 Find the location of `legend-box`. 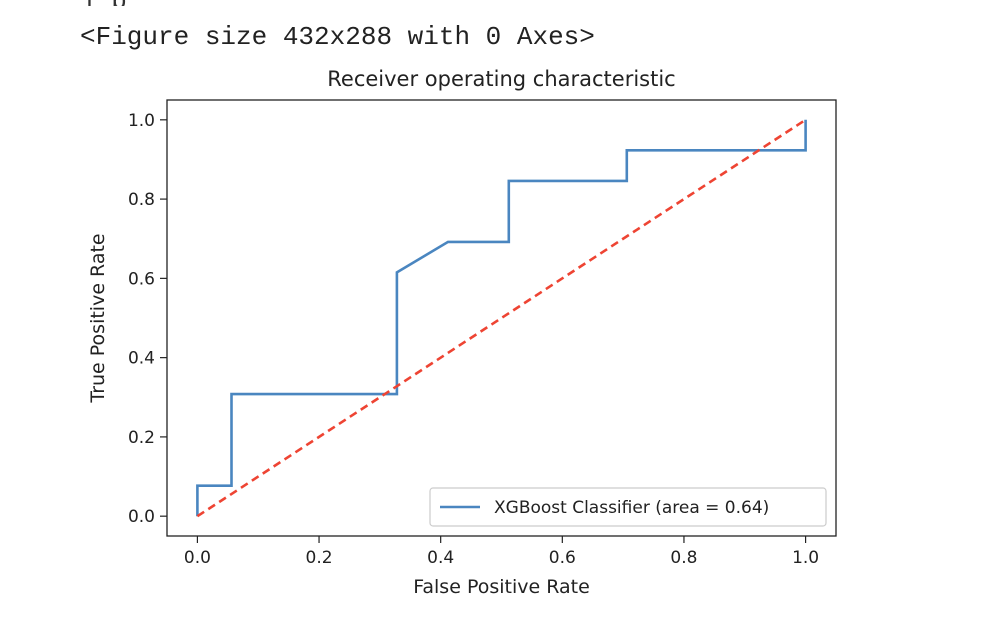

legend-box is located at coordinates (628, 507).